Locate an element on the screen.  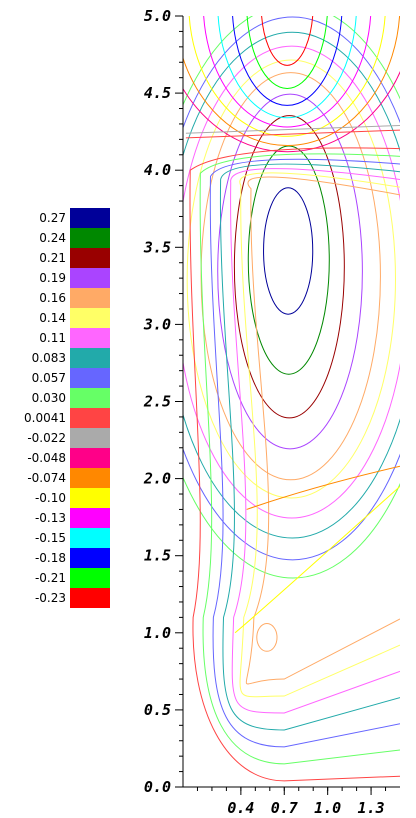
y-tick-label: 3.5 is located at coordinates (157, 247).